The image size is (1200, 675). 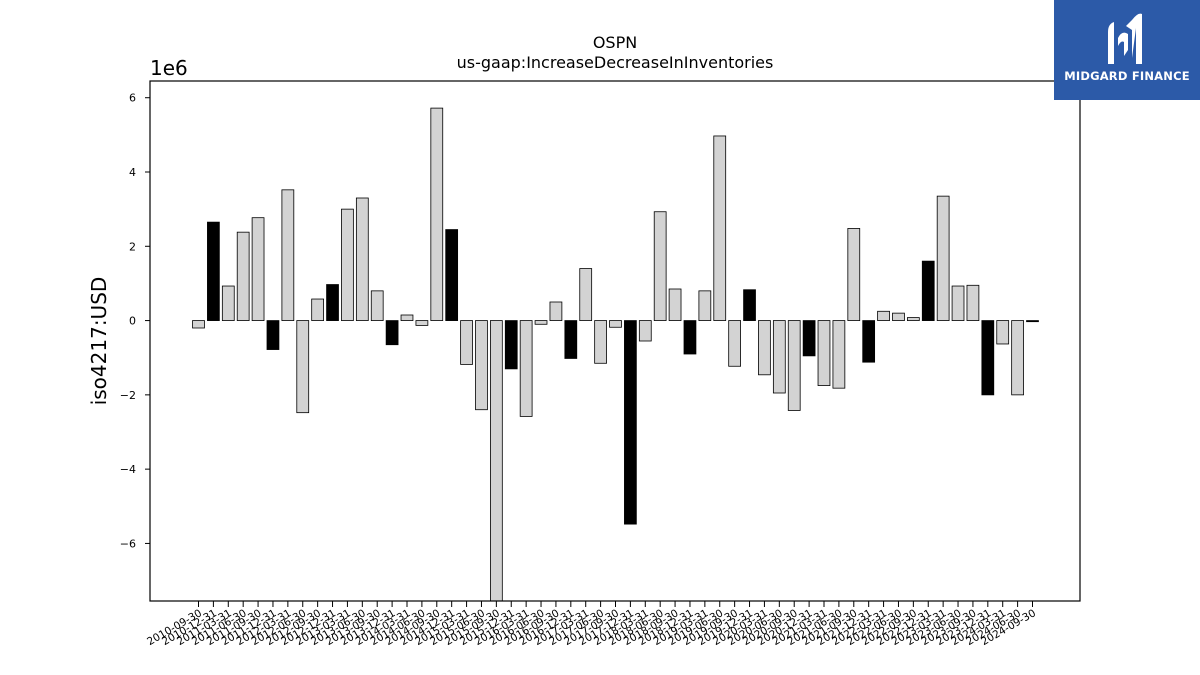 What do you see at coordinates (132, 98) in the screenshot?
I see `y-tick-label: 6` at bounding box center [132, 98].